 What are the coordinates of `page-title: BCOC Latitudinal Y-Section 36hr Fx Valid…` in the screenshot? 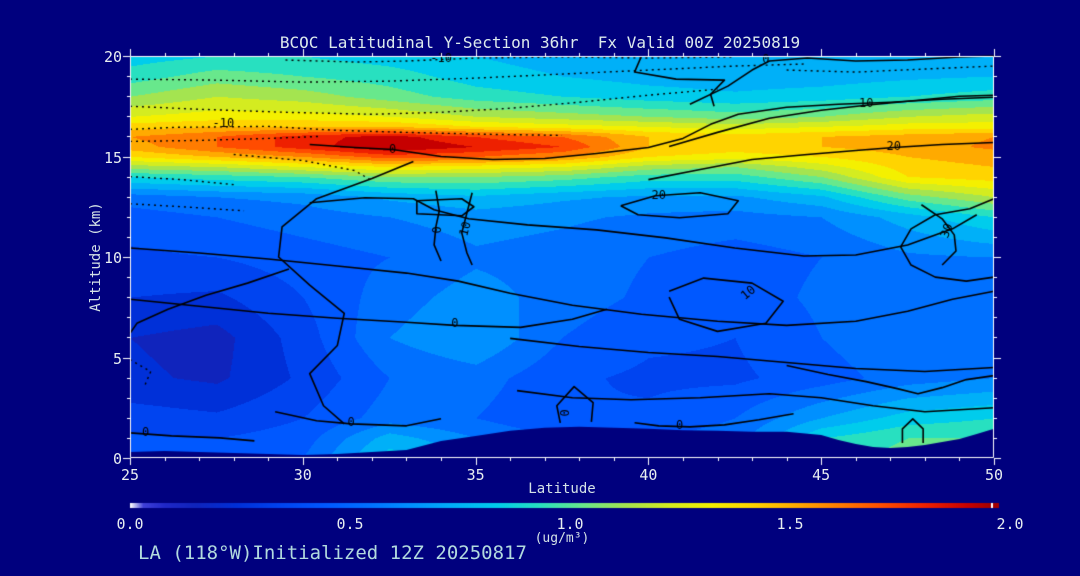 It's located at (540, 42).